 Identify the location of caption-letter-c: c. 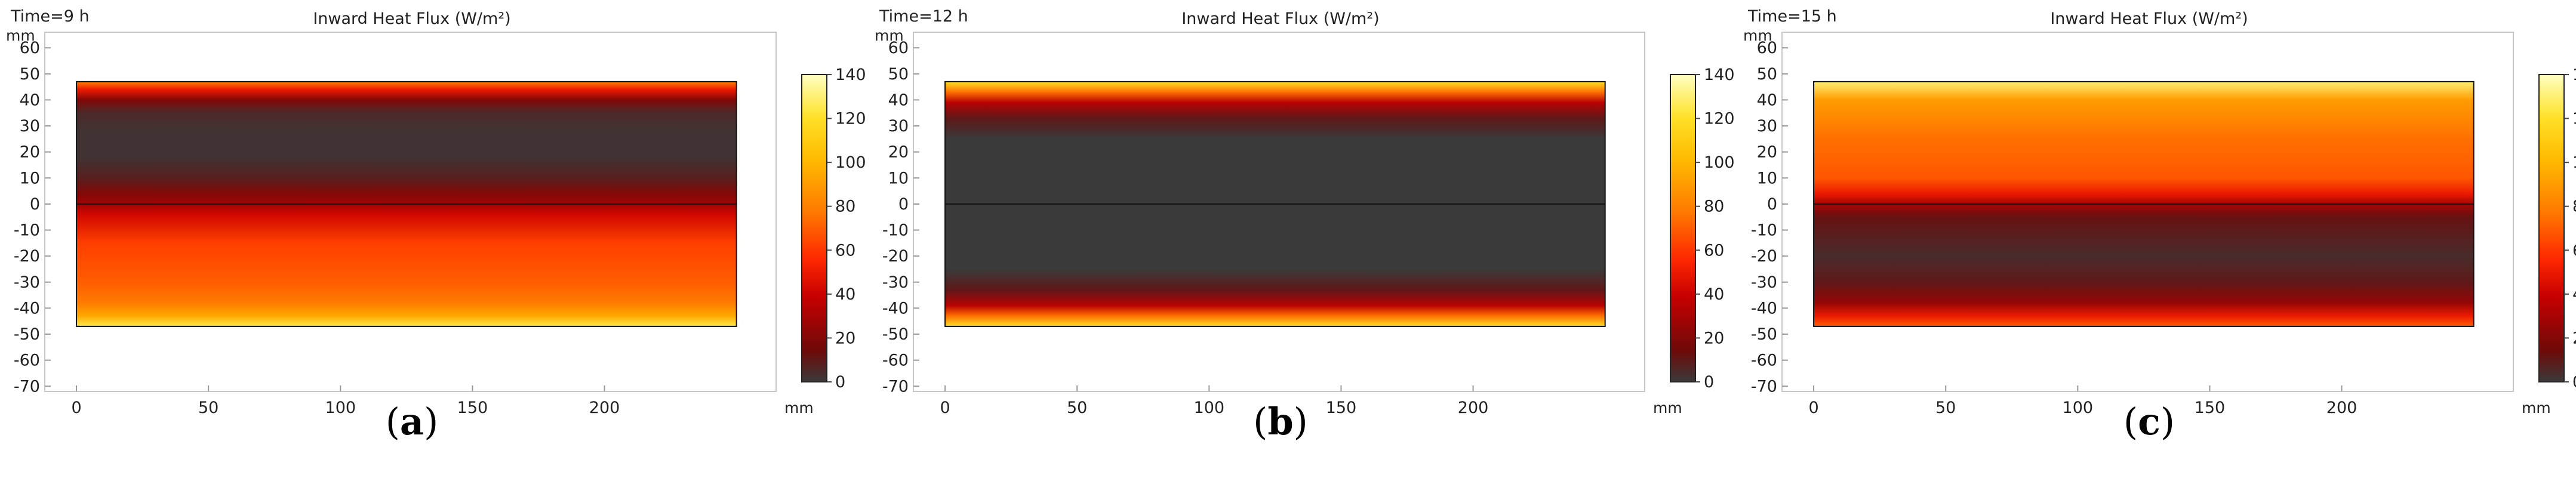
(2149, 421).